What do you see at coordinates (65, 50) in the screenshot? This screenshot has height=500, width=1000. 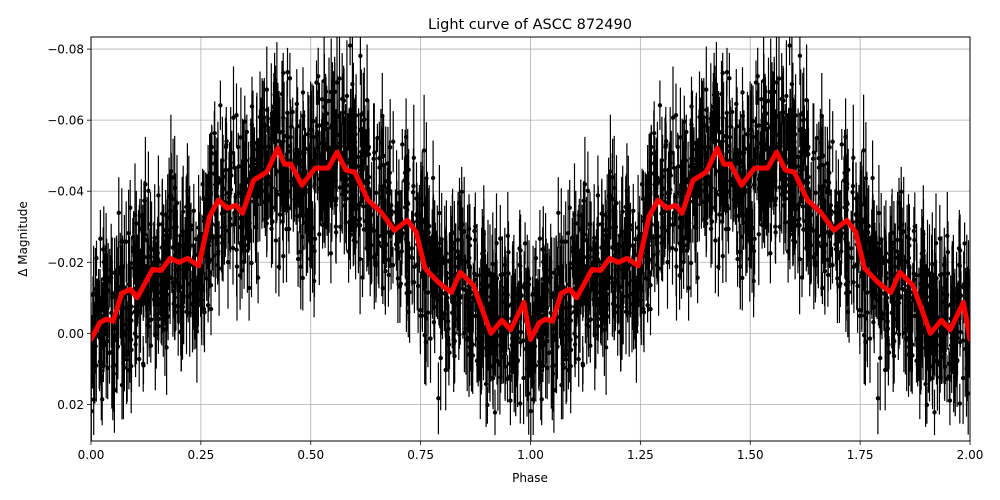 I see `y-tick-label: −0.08` at bounding box center [65, 50].